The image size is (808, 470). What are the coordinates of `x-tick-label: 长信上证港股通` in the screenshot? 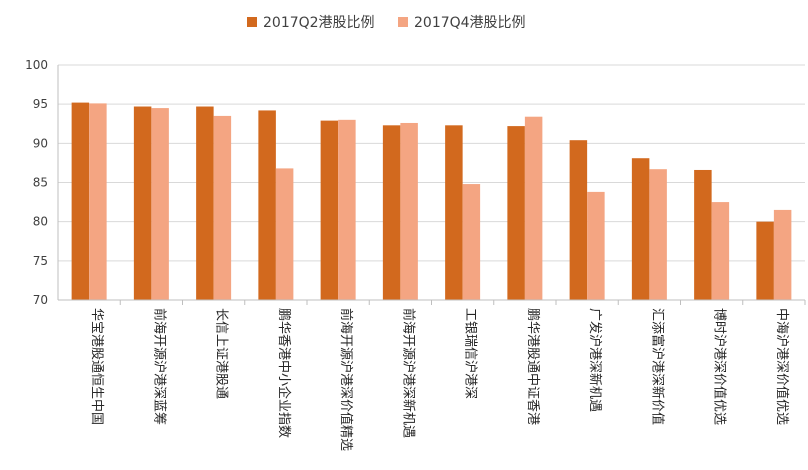 It's located at (221, 353).